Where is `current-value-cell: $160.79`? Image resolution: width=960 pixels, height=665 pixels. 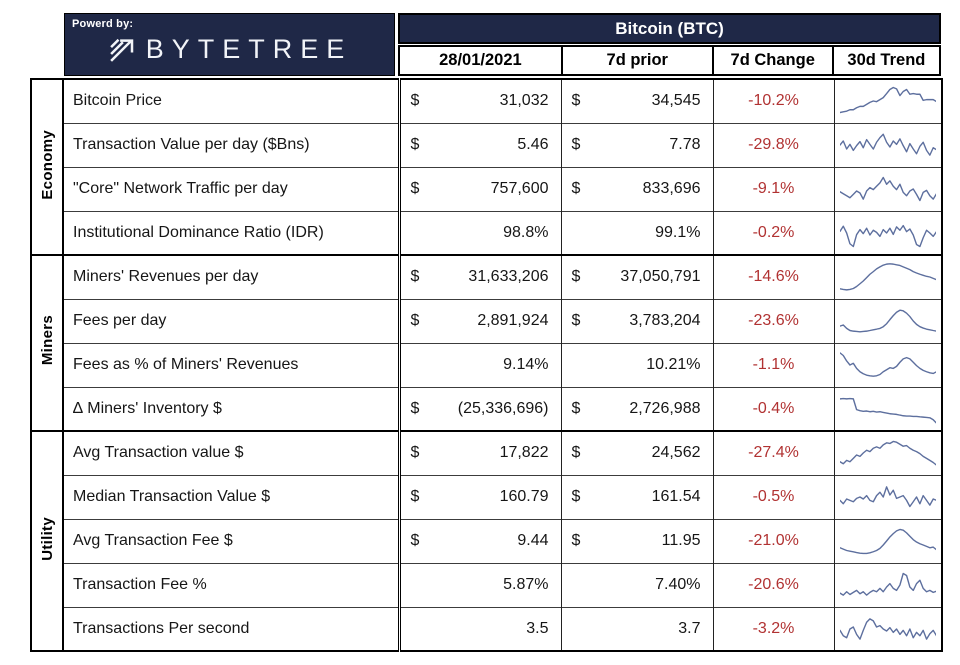
current-value-cell: $160.79 is located at coordinates (480, 496).